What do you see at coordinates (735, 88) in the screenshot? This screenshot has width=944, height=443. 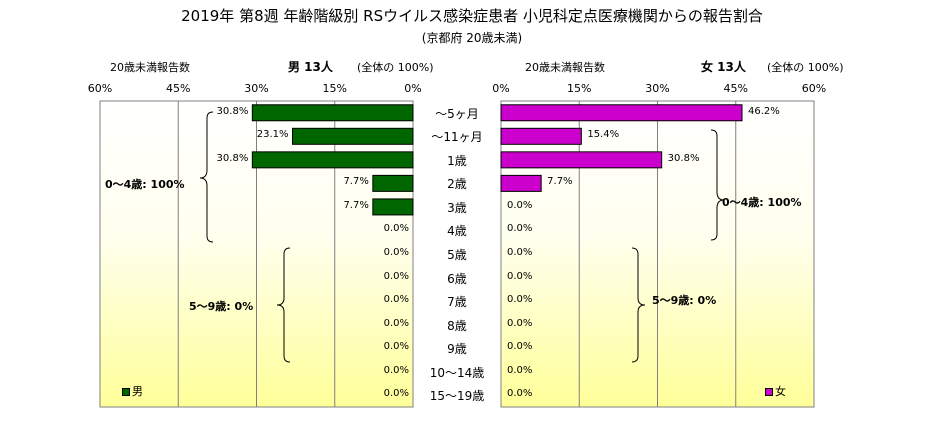 I see `female-tick-label: 45%` at bounding box center [735, 88].